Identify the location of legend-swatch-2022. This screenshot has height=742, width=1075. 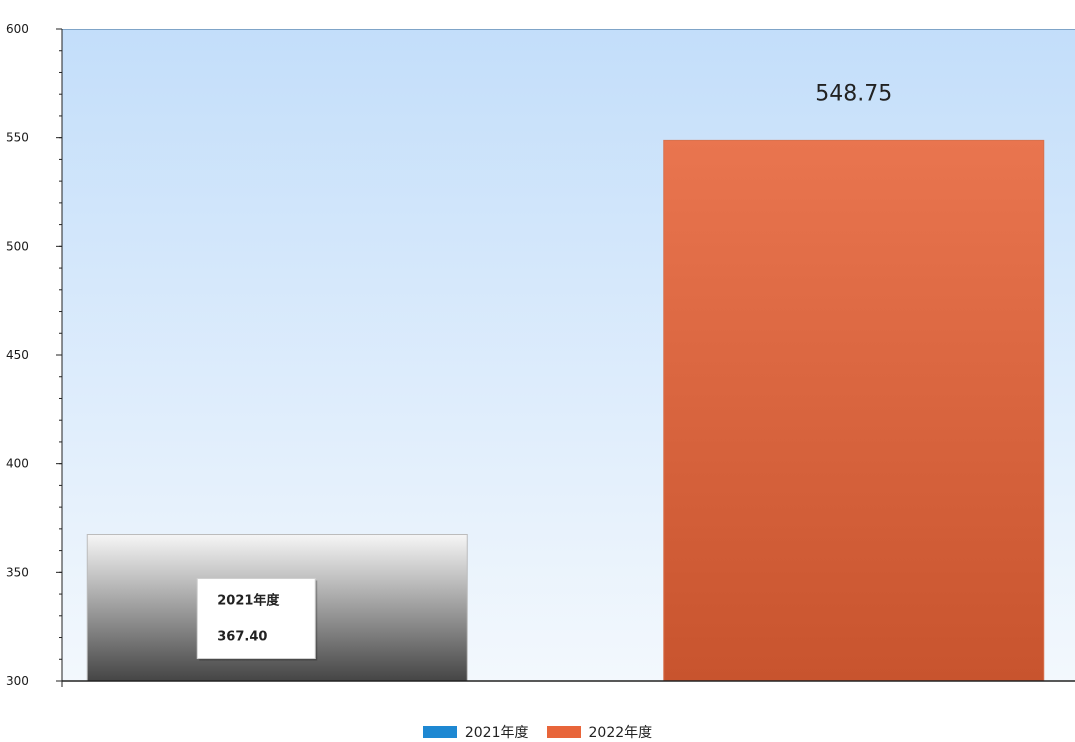
(563, 732).